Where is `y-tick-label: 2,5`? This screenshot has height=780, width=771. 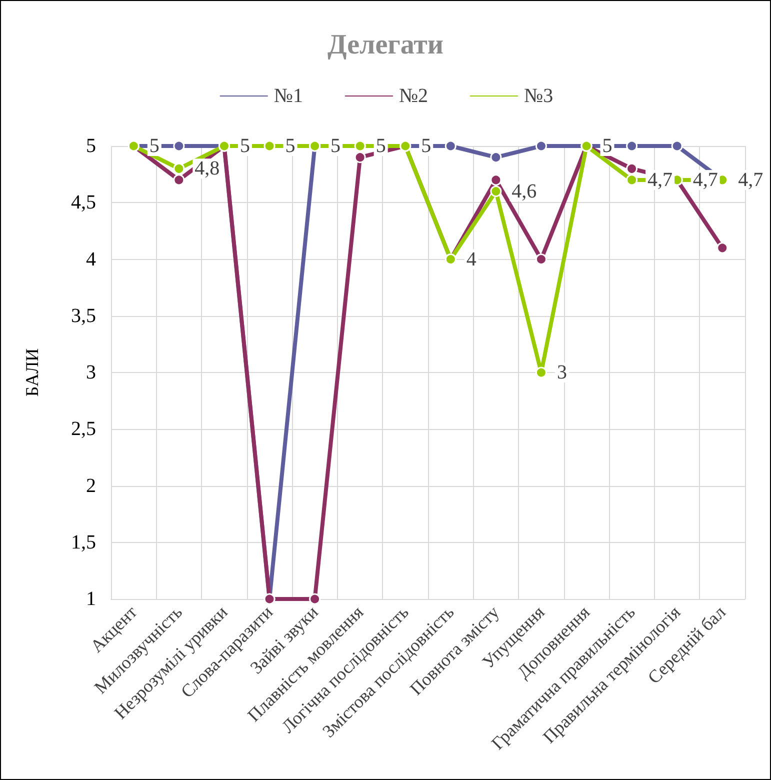 y-tick-label: 2,5 is located at coordinates (83, 429).